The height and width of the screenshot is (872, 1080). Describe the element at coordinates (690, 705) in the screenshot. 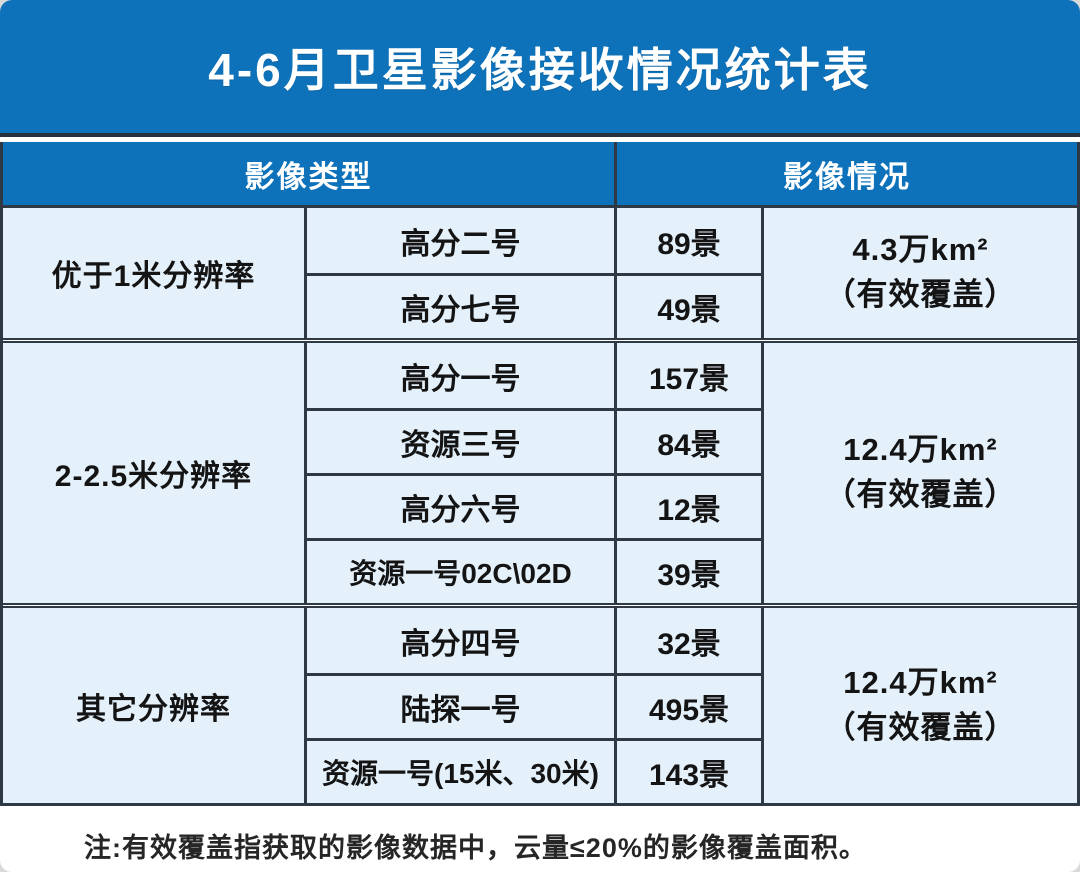

I see `scene-count: 495景` at that location.